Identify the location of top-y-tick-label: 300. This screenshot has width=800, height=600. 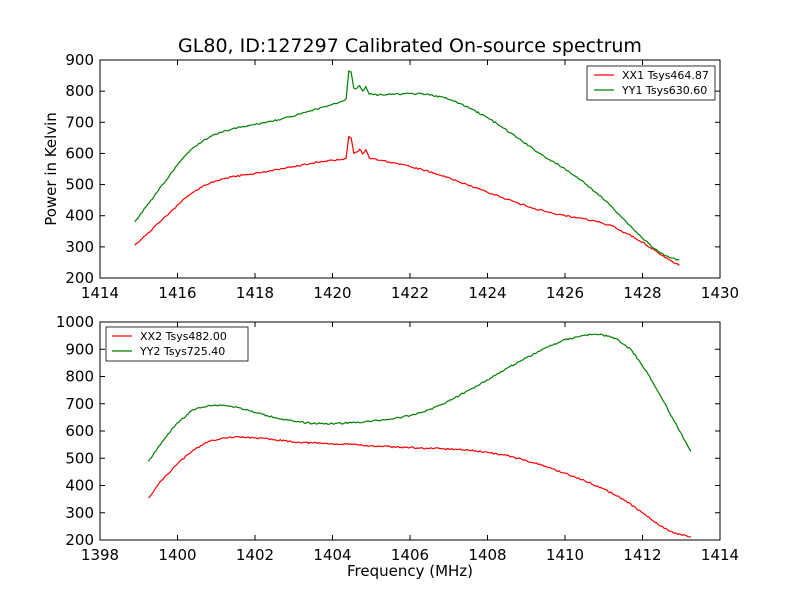
(79, 247).